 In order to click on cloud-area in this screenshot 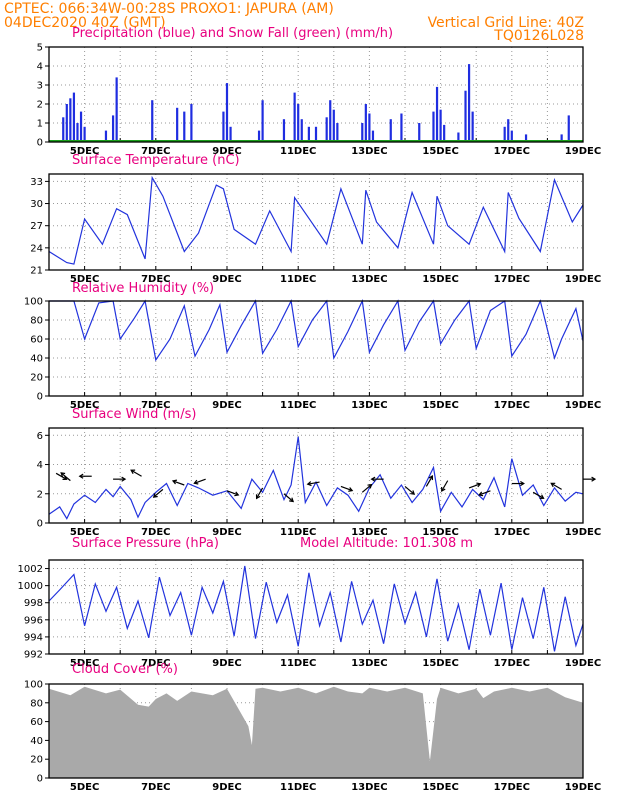, I will do `click(316, 732)`.